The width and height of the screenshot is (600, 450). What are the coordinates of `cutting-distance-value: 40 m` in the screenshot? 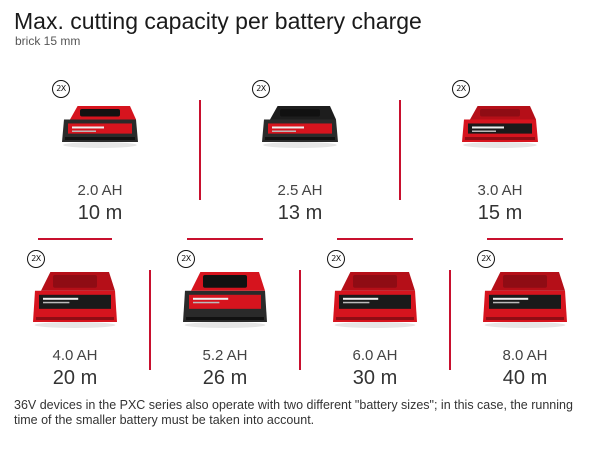 It's located at (525, 378).